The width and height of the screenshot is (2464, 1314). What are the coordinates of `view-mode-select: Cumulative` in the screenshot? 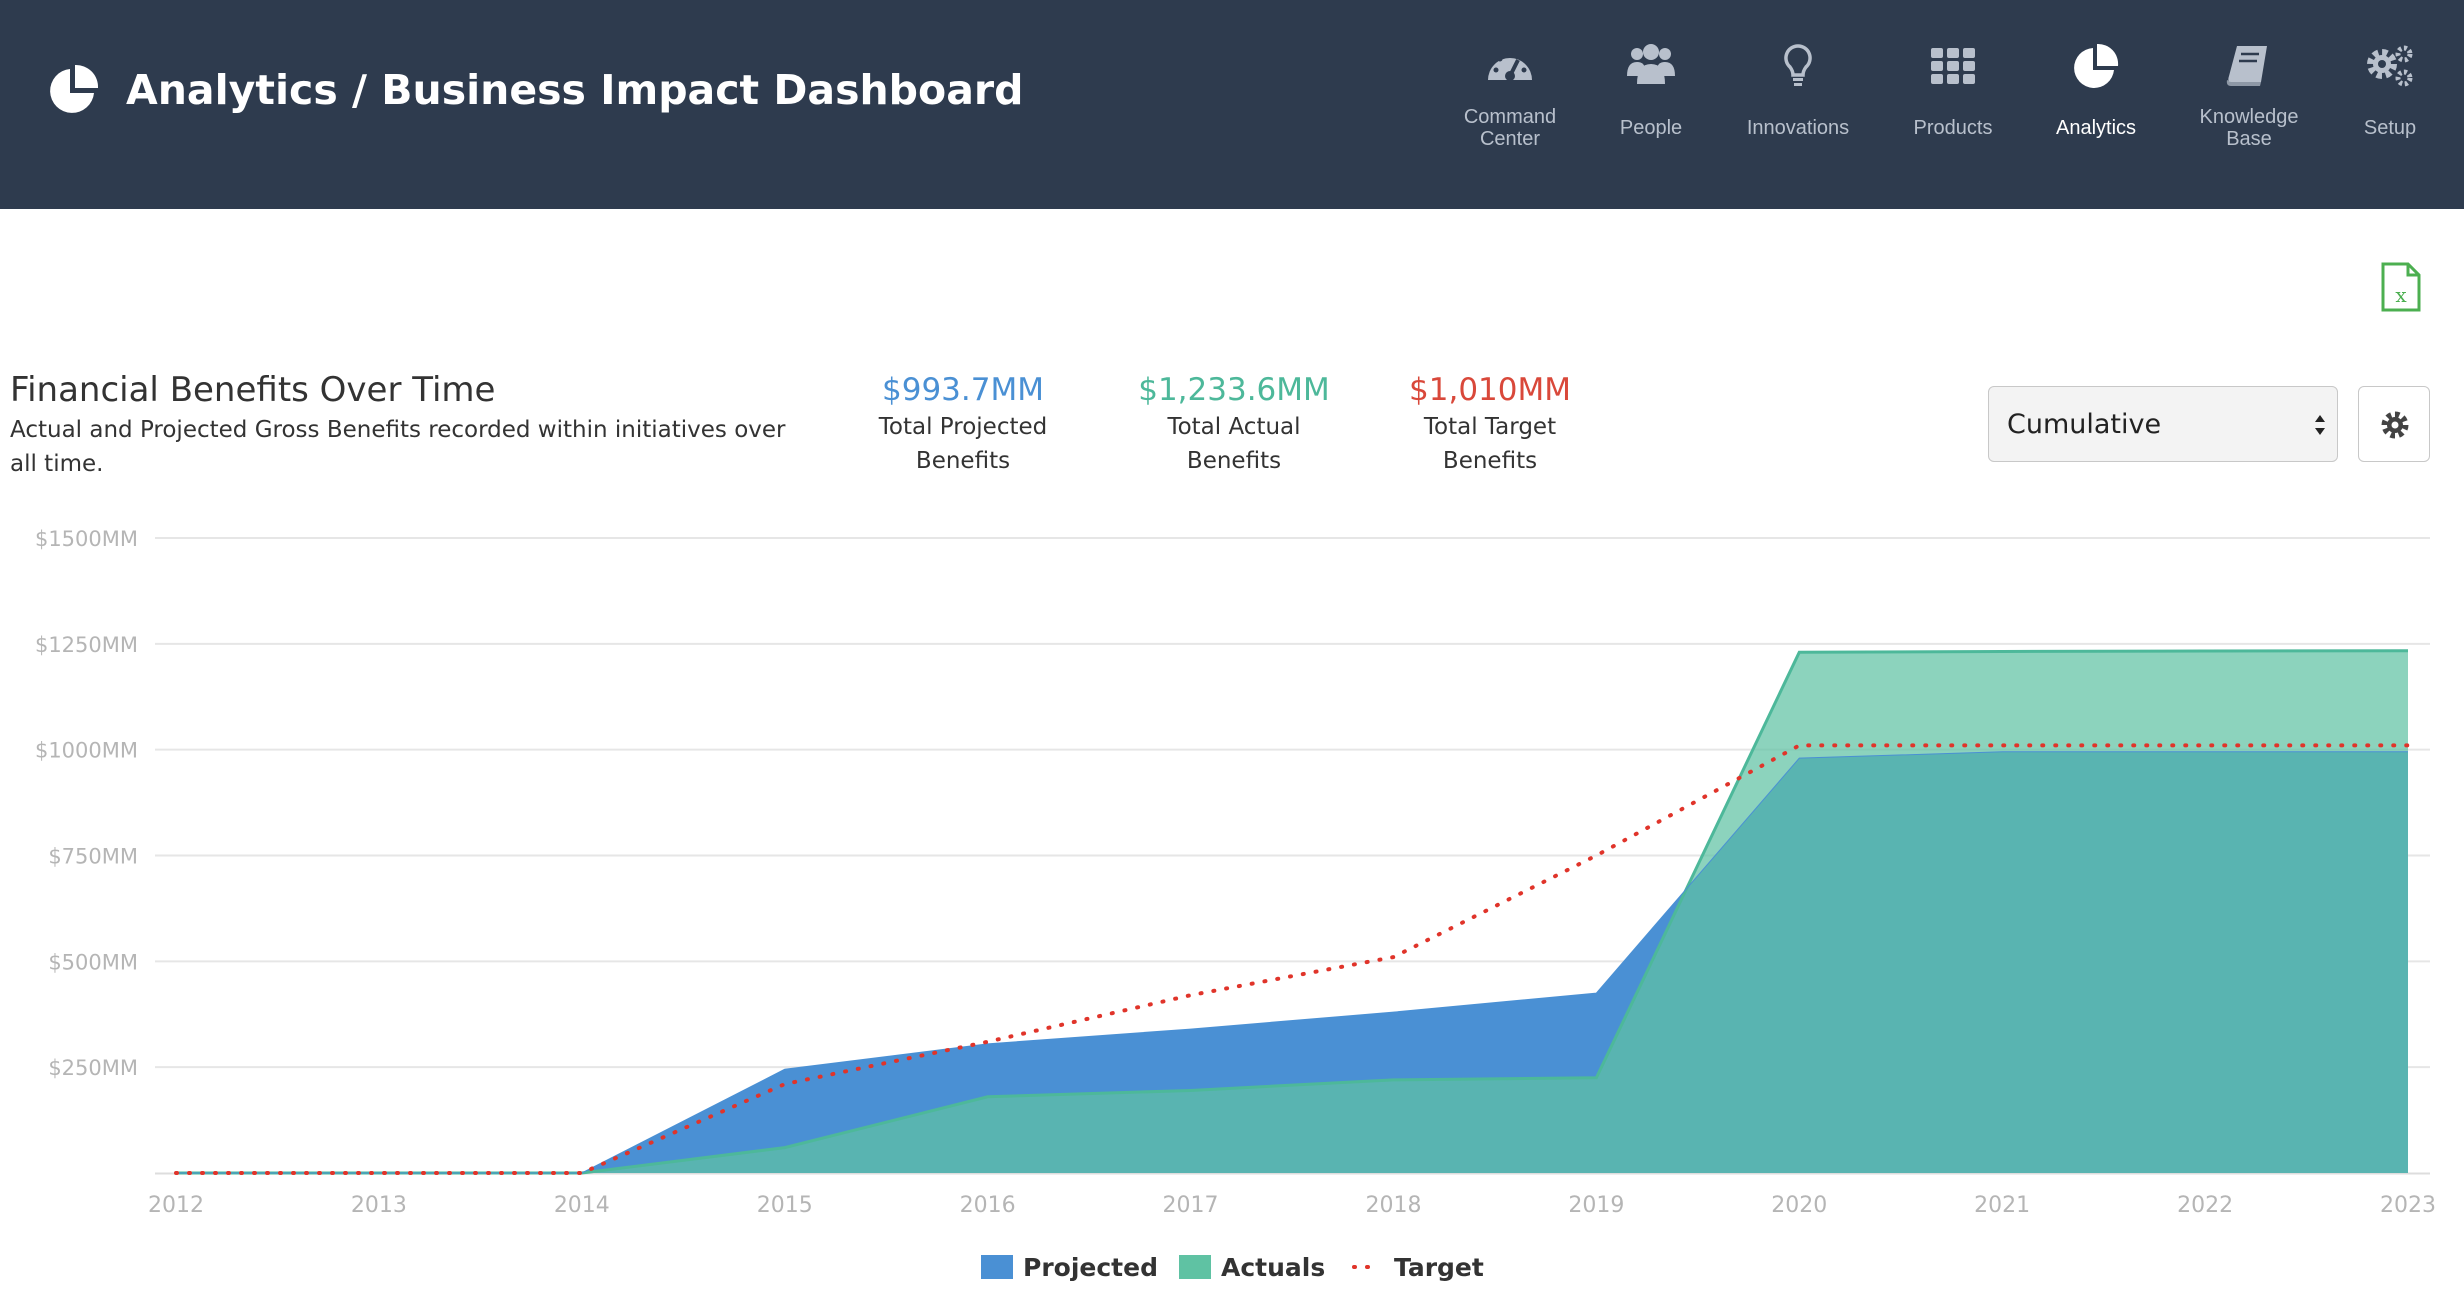 It's located at (2163, 424).